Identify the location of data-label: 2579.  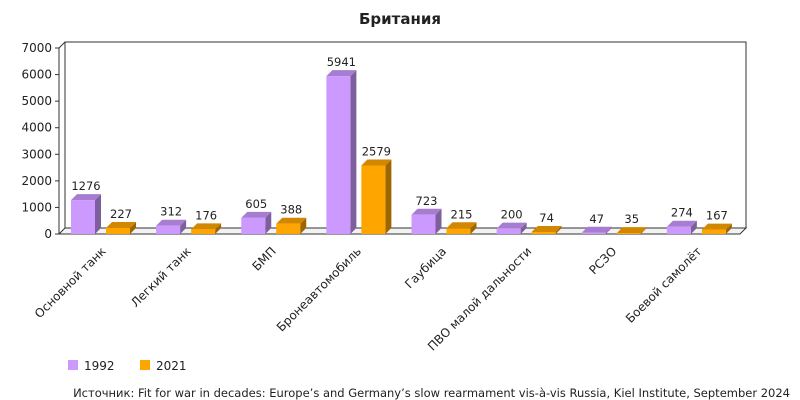
(376, 151).